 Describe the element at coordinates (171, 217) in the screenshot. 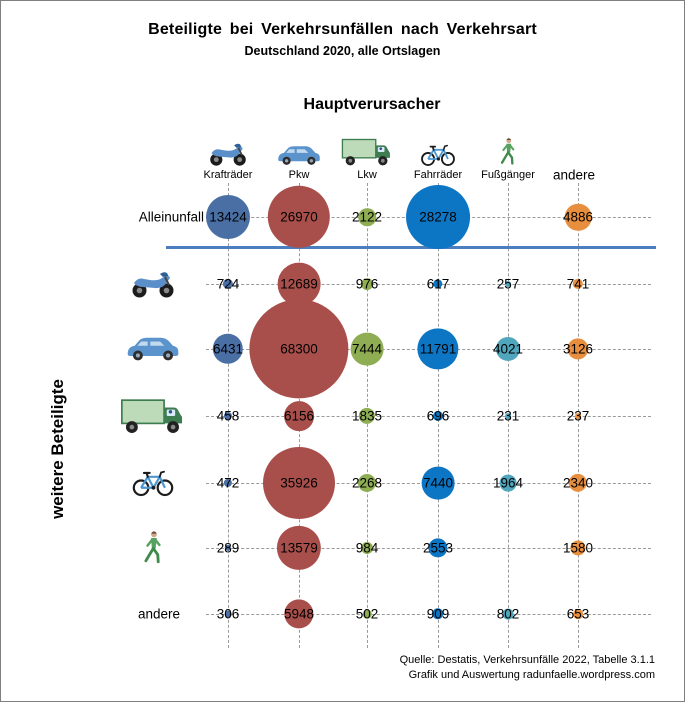

I see `row-label: Alleinunfall` at that location.